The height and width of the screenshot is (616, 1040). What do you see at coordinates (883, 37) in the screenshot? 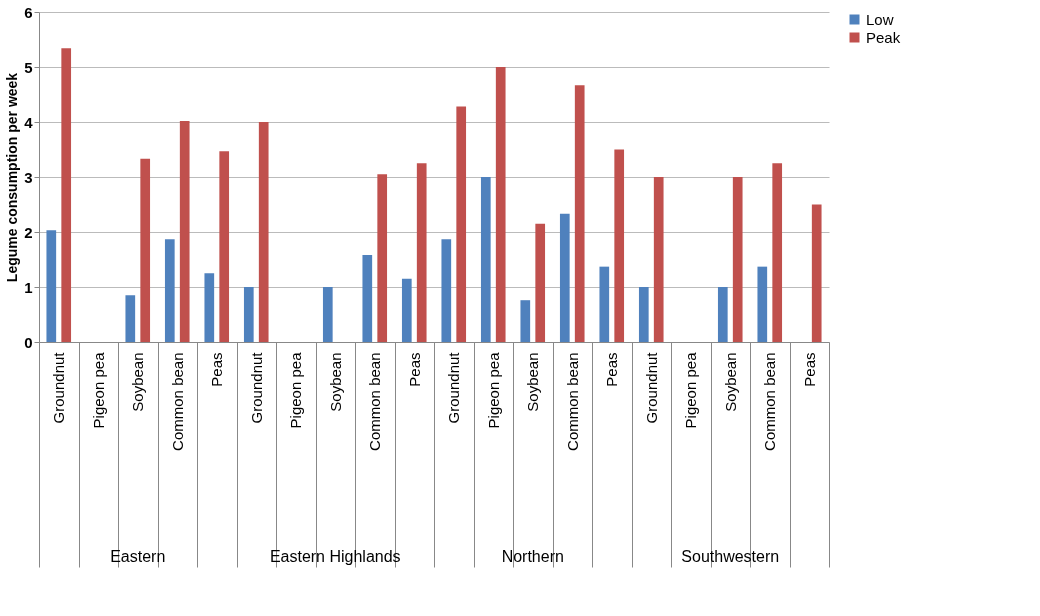
I see `legend-label: Peak` at bounding box center [883, 37].